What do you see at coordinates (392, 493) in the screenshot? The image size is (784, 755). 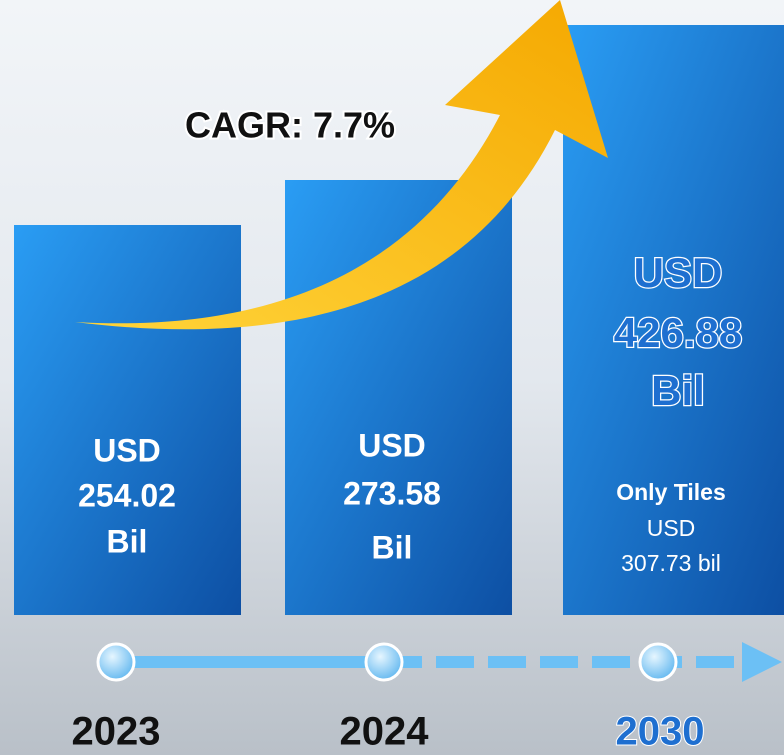 I see `bar-line: 273.58` at bounding box center [392, 493].